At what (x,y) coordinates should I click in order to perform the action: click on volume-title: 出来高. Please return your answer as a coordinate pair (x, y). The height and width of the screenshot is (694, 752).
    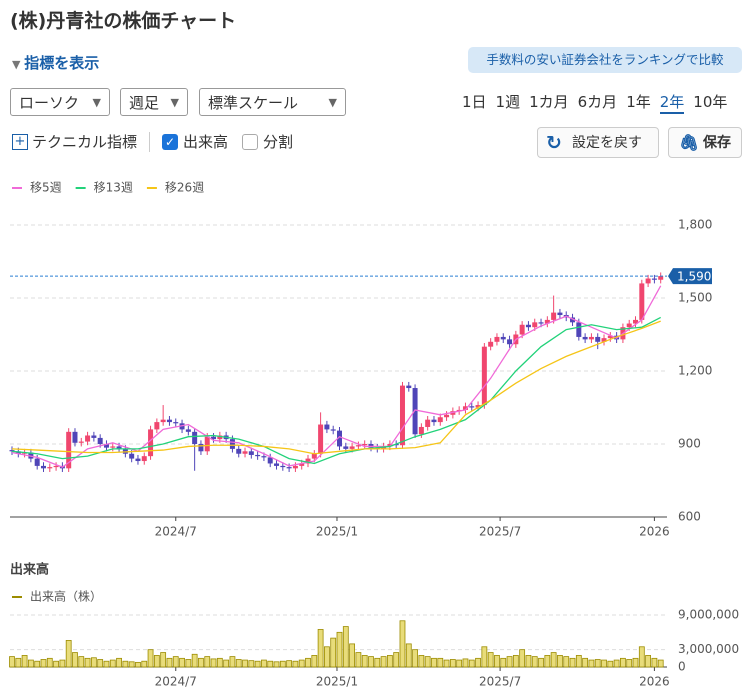
    Looking at the image, I should click on (29, 570).